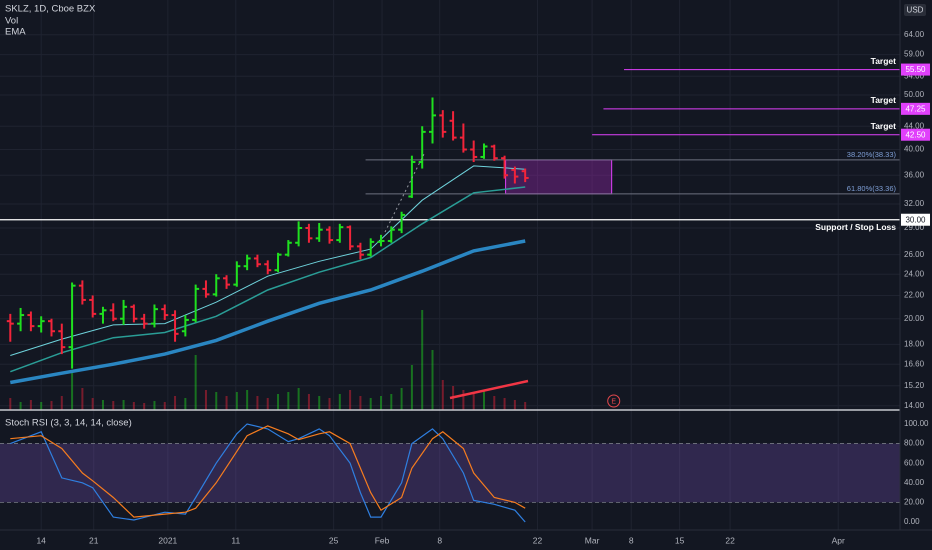 Image resolution: width=932 pixels, height=550 pixels. Describe the element at coordinates (914, 363) in the screenshot. I see `y-tick-label: 16.60` at that location.